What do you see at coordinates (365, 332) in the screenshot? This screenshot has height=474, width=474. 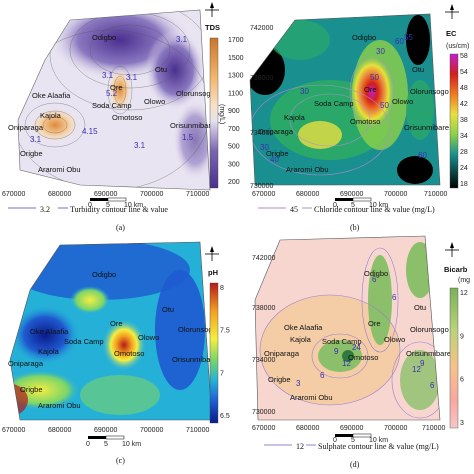 I see `panel-d-contour-labels: 6 6 9 12 6 24 9 6 12 3` at bounding box center [365, 332].